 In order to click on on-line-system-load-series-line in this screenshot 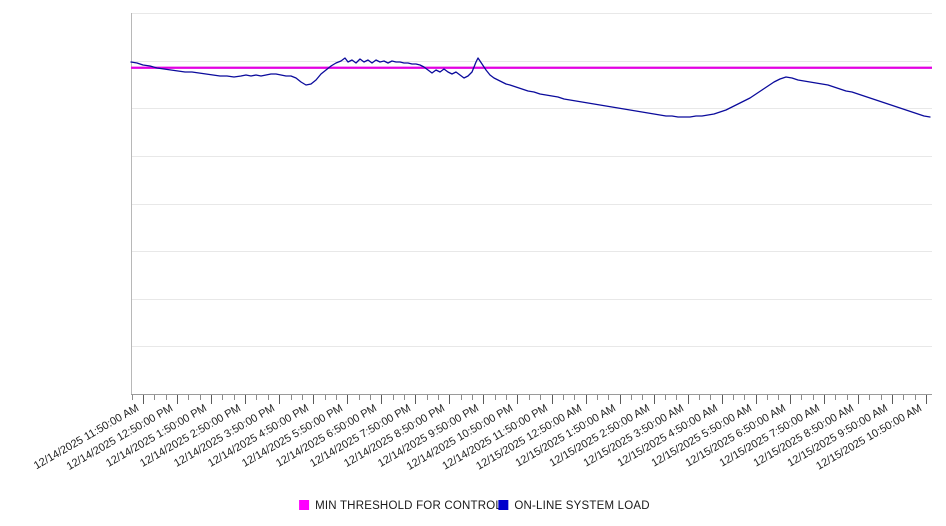, I will do `click(530, 87)`.